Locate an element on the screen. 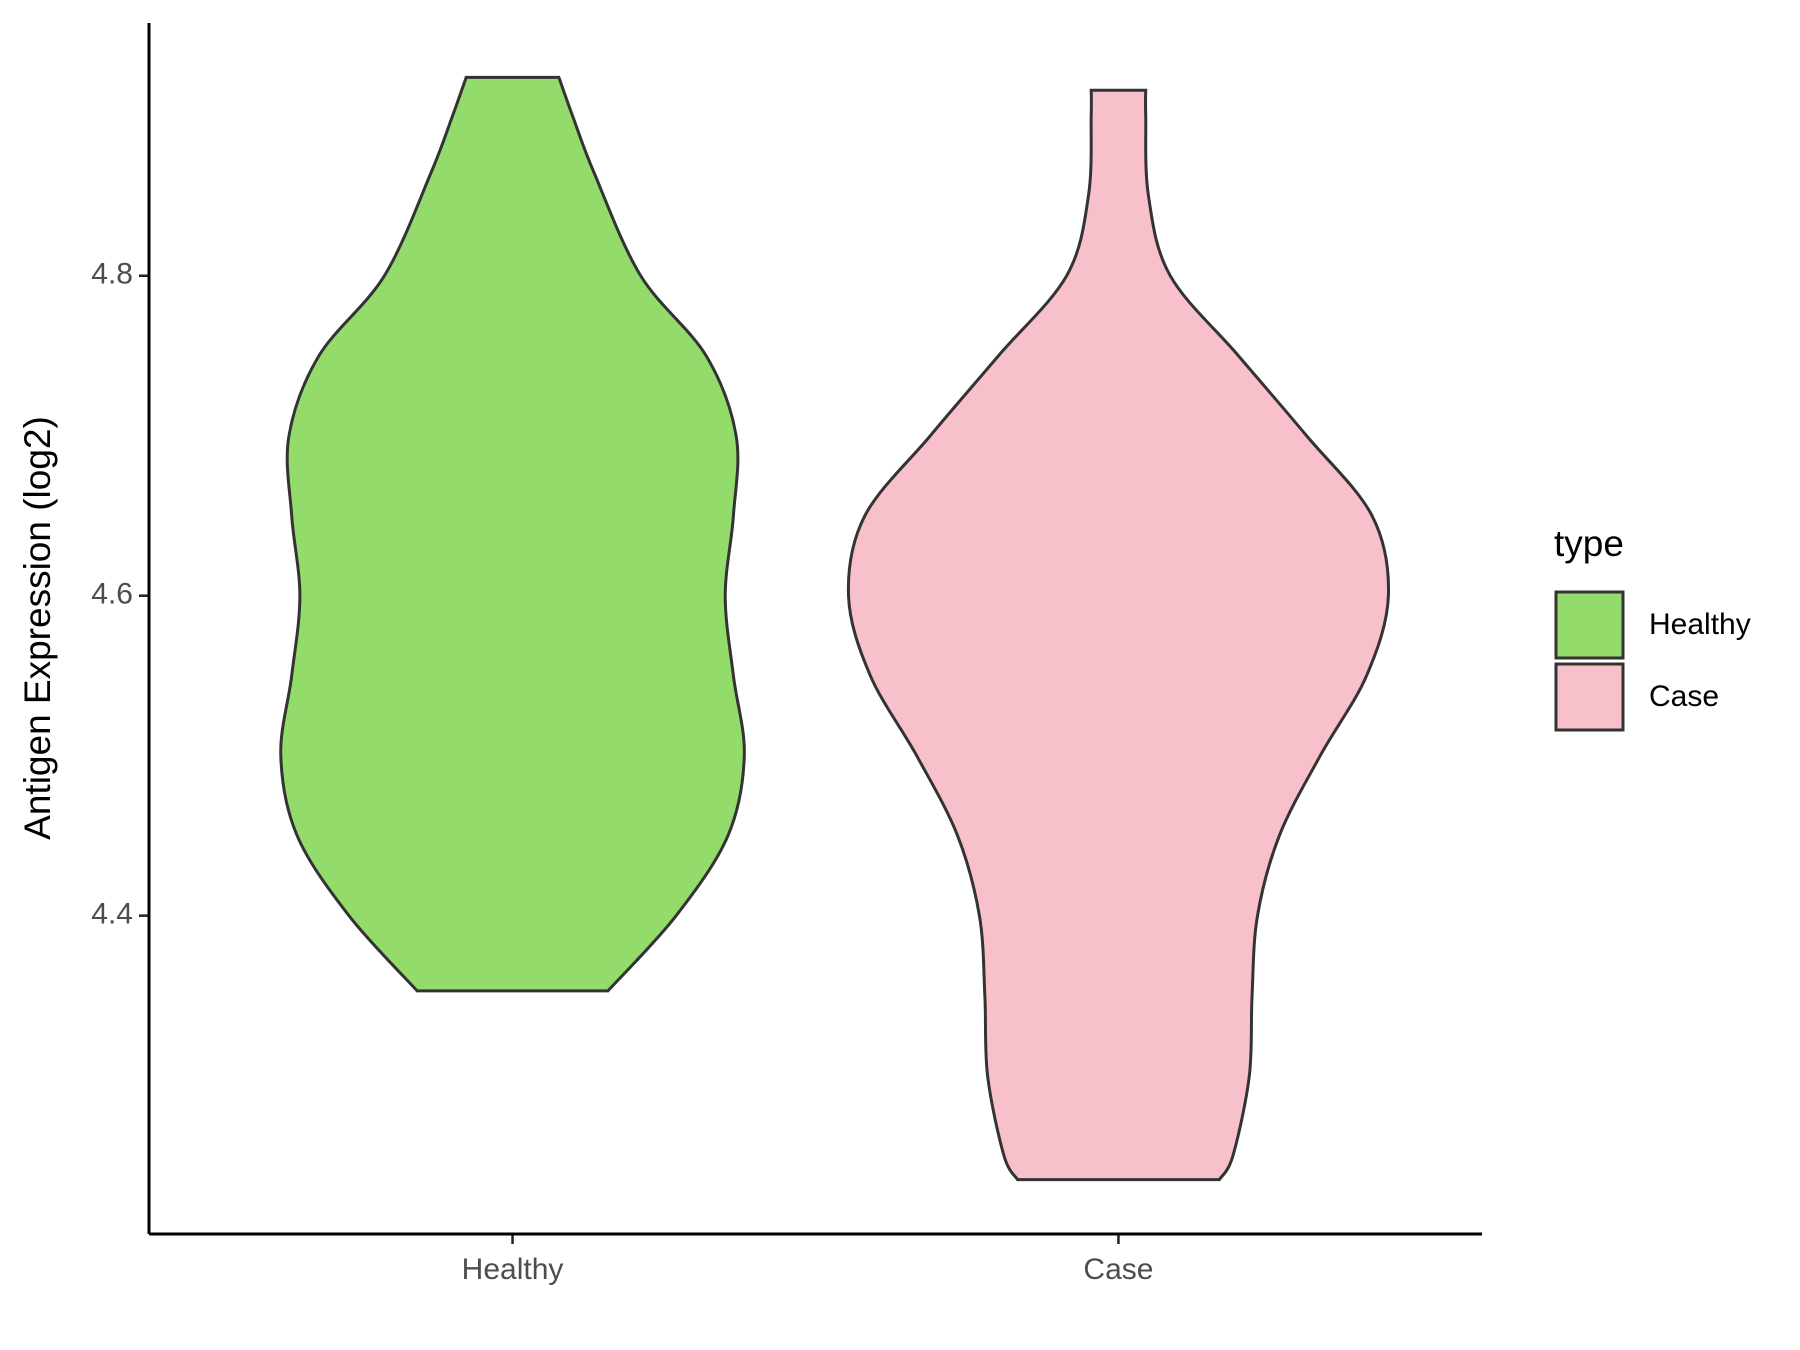 This screenshot has height=1350, width=1800. y-tick-label: 4.8 is located at coordinates (112, 274).